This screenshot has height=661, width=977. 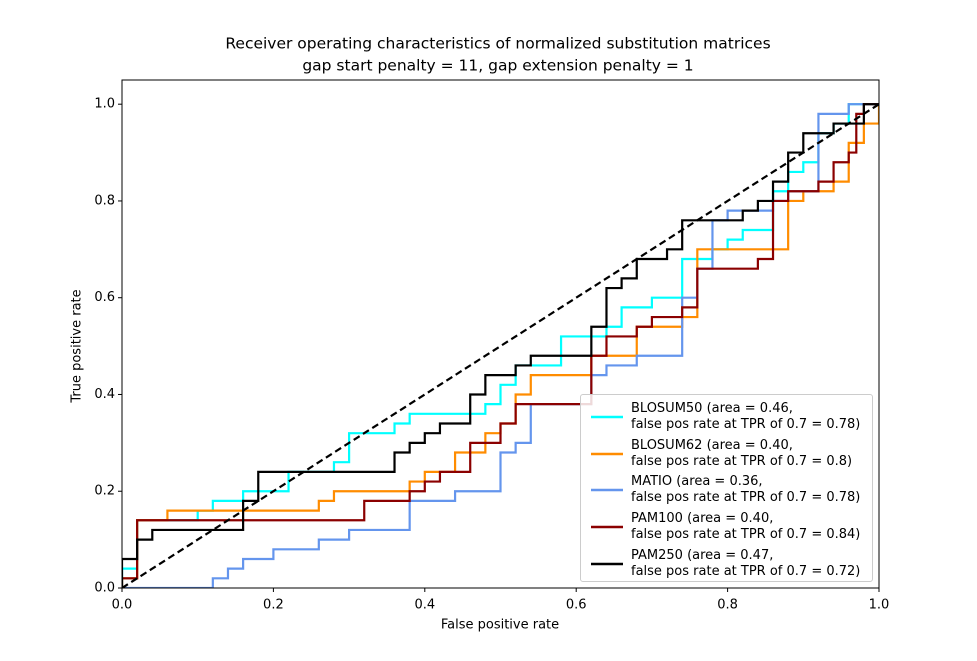 I want to click on y-tick-label: 0.8, so click(x=104, y=200).